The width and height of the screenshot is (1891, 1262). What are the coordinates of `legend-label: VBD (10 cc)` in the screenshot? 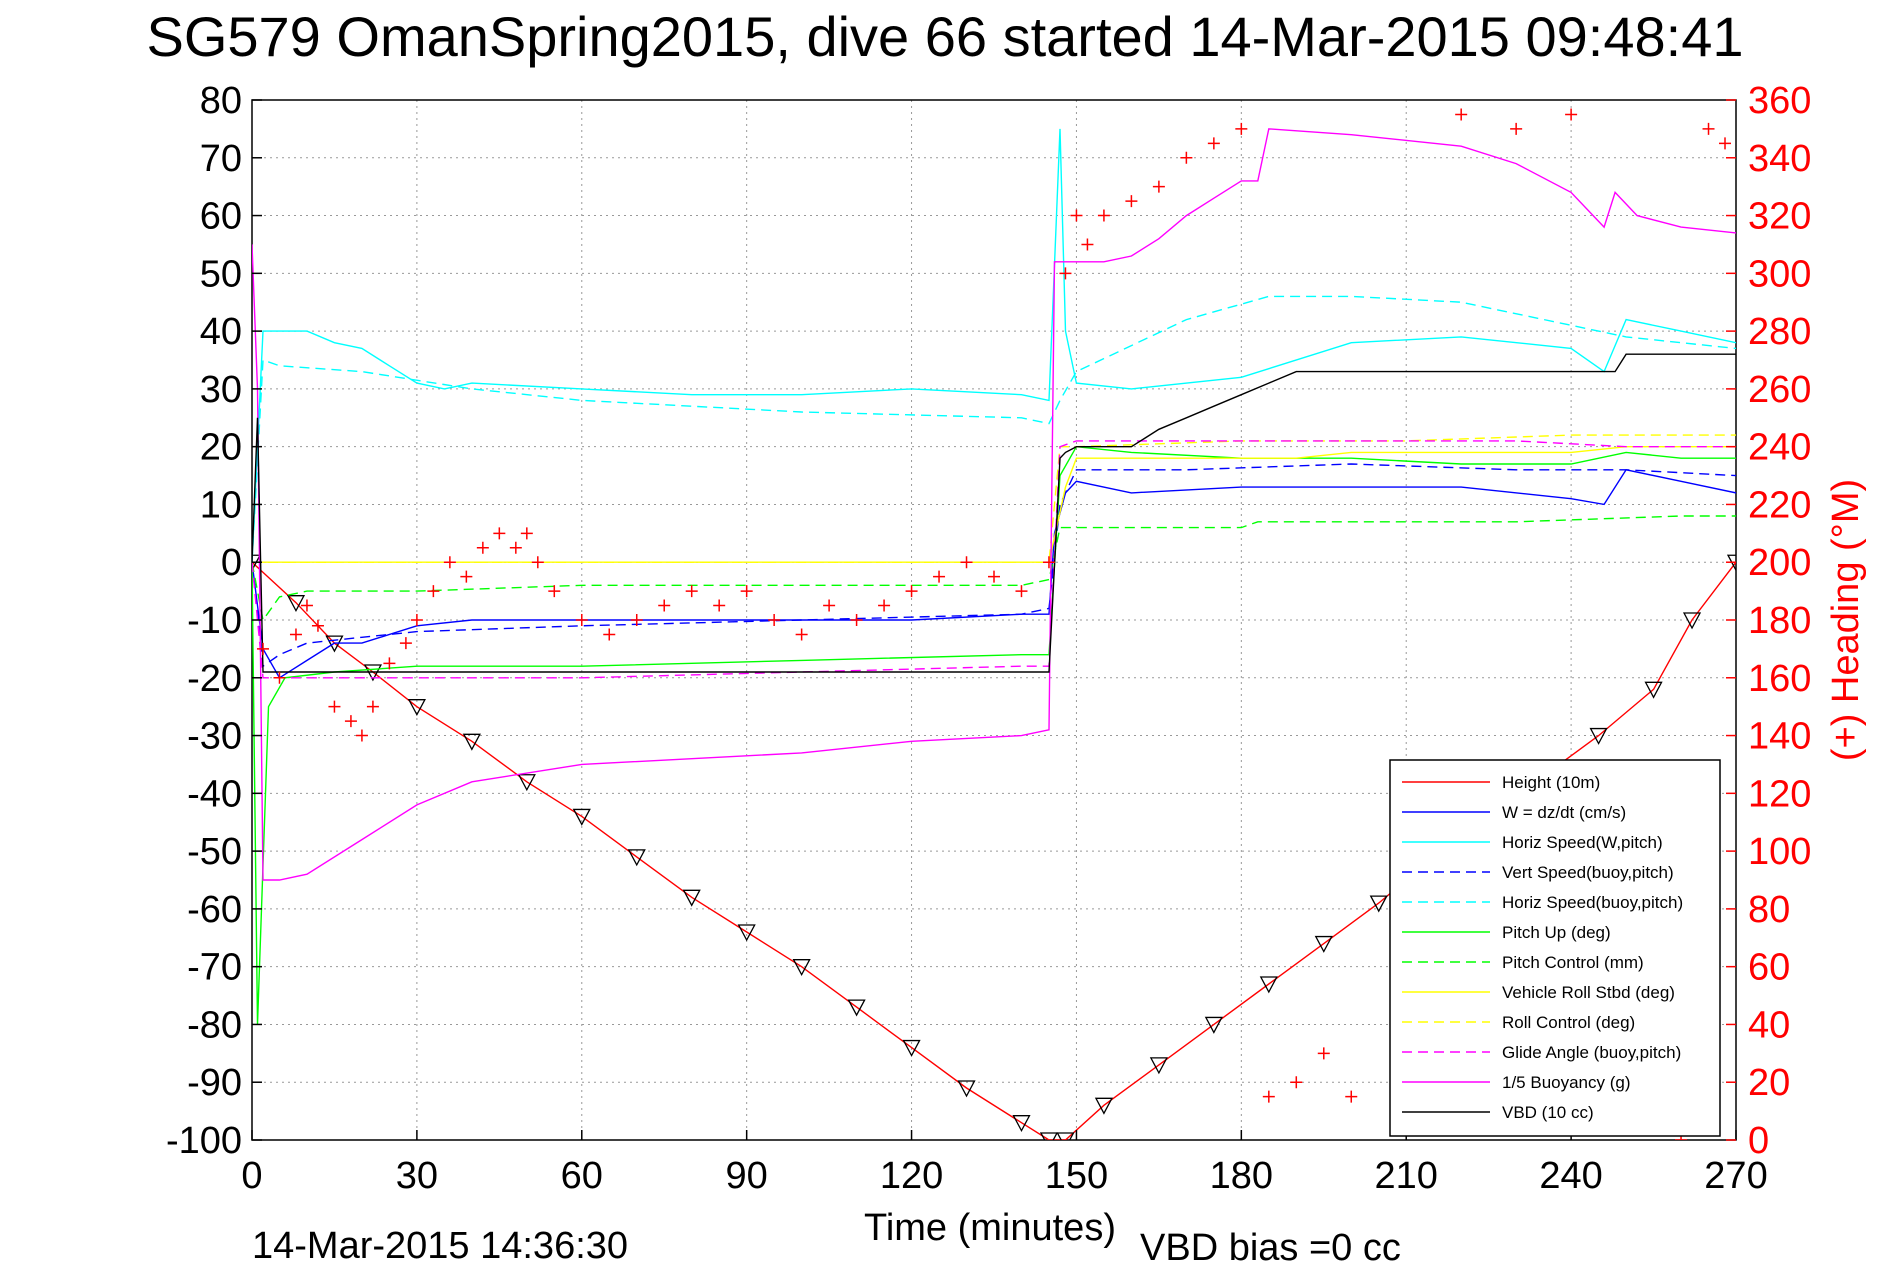 It's located at (1548, 1112).